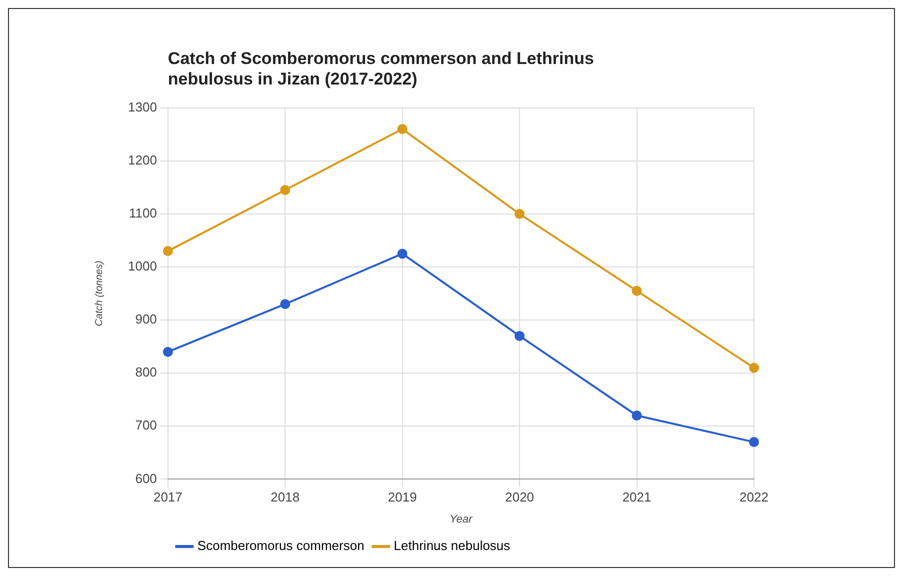  Describe the element at coordinates (285, 497) in the screenshot. I see `x-tick-label: 2018` at that location.